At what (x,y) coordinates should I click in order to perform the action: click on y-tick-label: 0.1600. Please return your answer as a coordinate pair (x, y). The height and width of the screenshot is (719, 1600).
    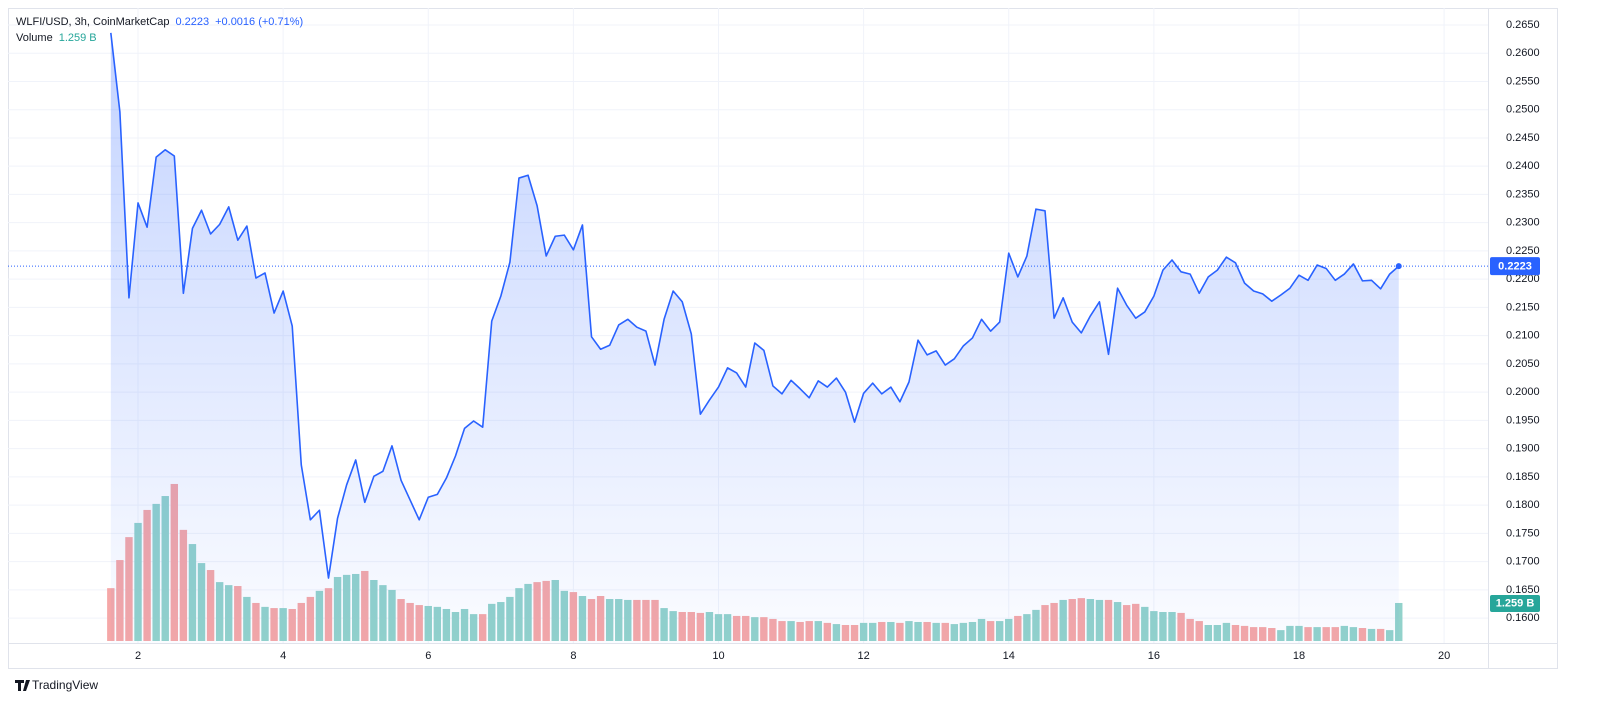
    Looking at the image, I should click on (1523, 618).